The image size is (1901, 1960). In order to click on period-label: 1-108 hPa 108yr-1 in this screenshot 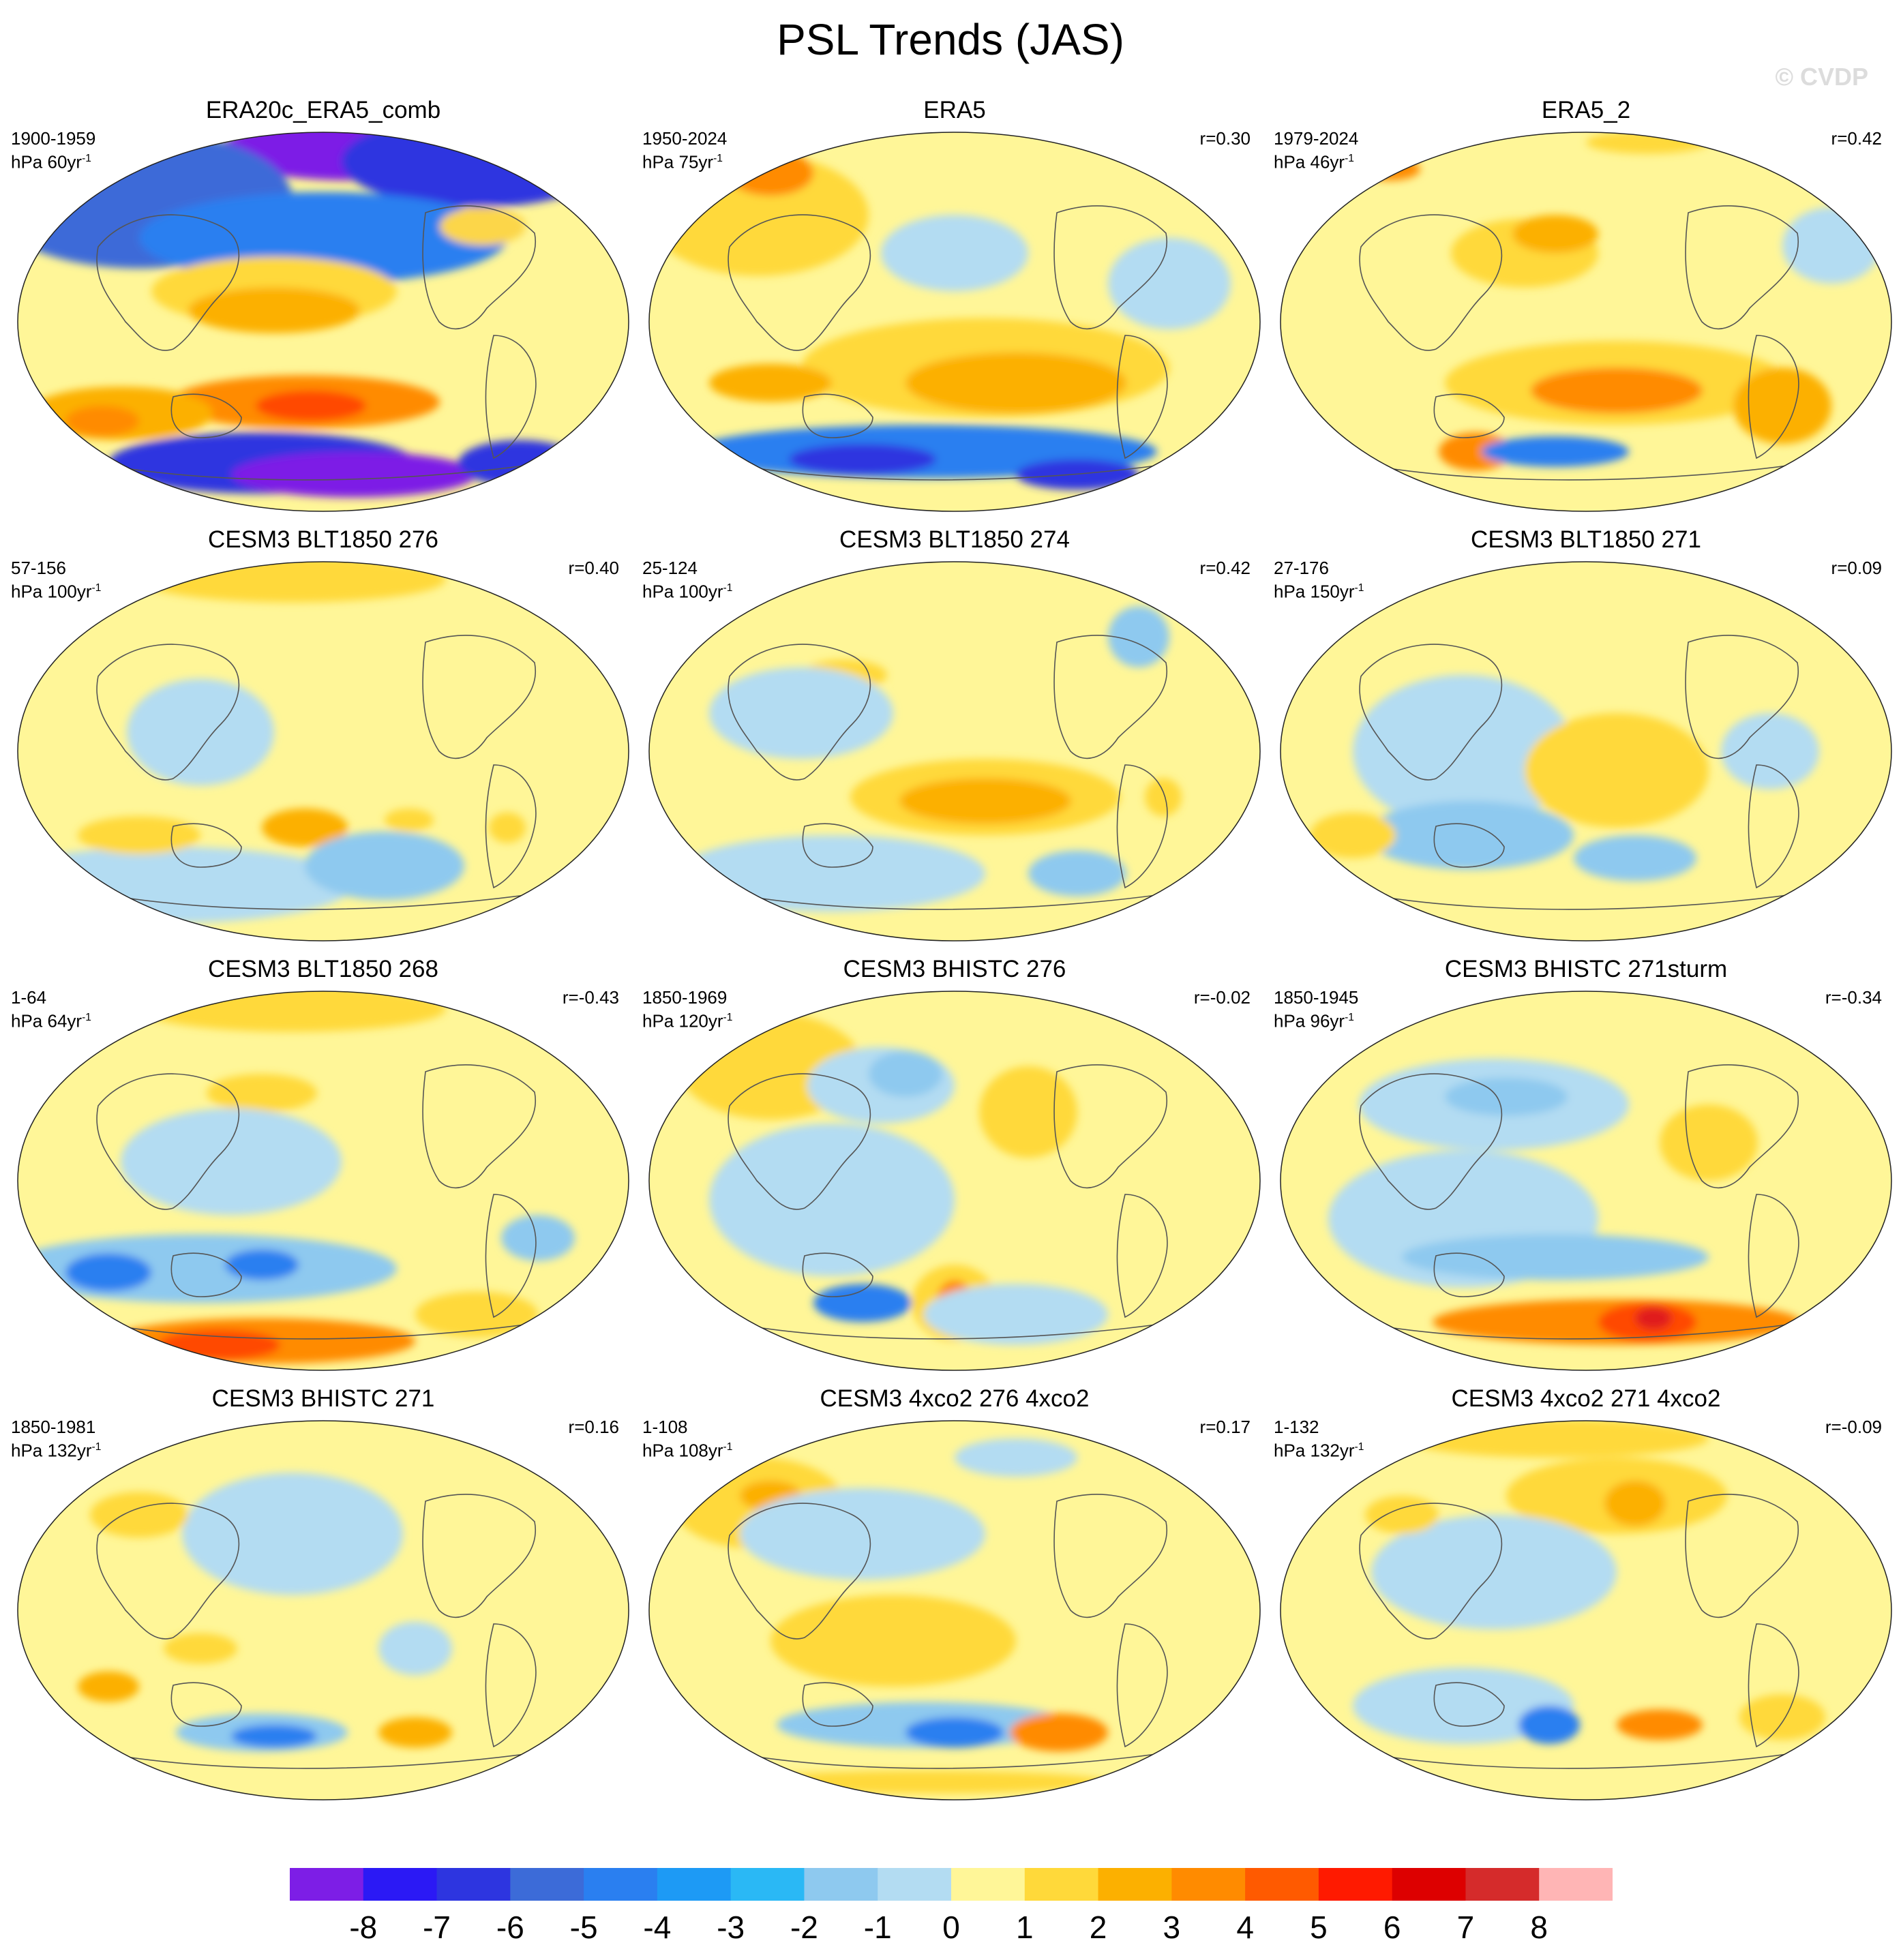, I will do `click(687, 1439)`.